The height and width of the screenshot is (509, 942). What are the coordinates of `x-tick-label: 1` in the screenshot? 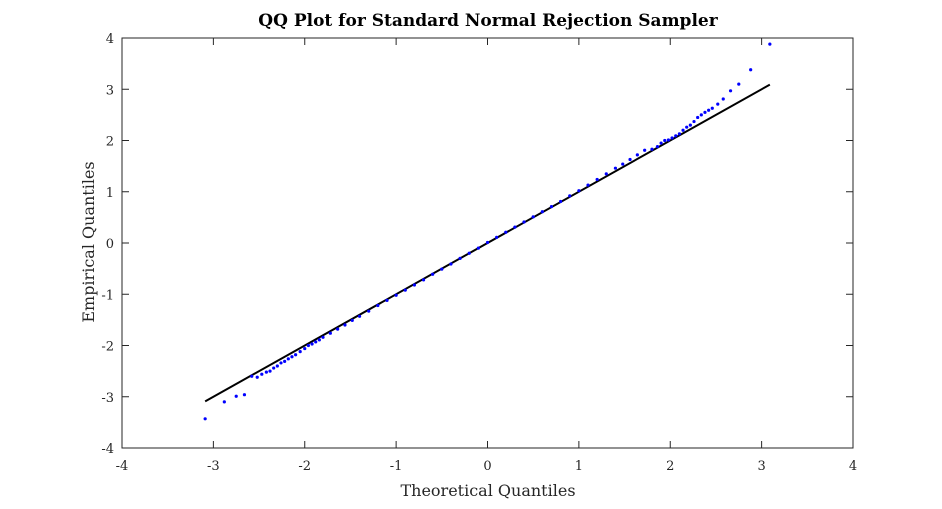 It's located at (579, 466).